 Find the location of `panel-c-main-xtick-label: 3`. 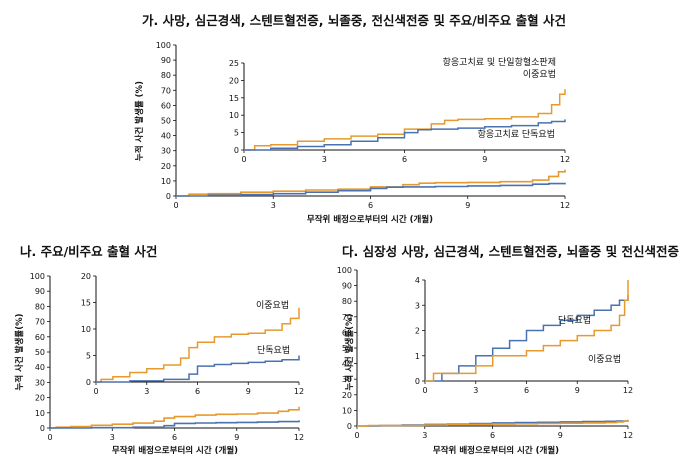

panel-c-main-xtick-label: 3 is located at coordinates (424, 435).